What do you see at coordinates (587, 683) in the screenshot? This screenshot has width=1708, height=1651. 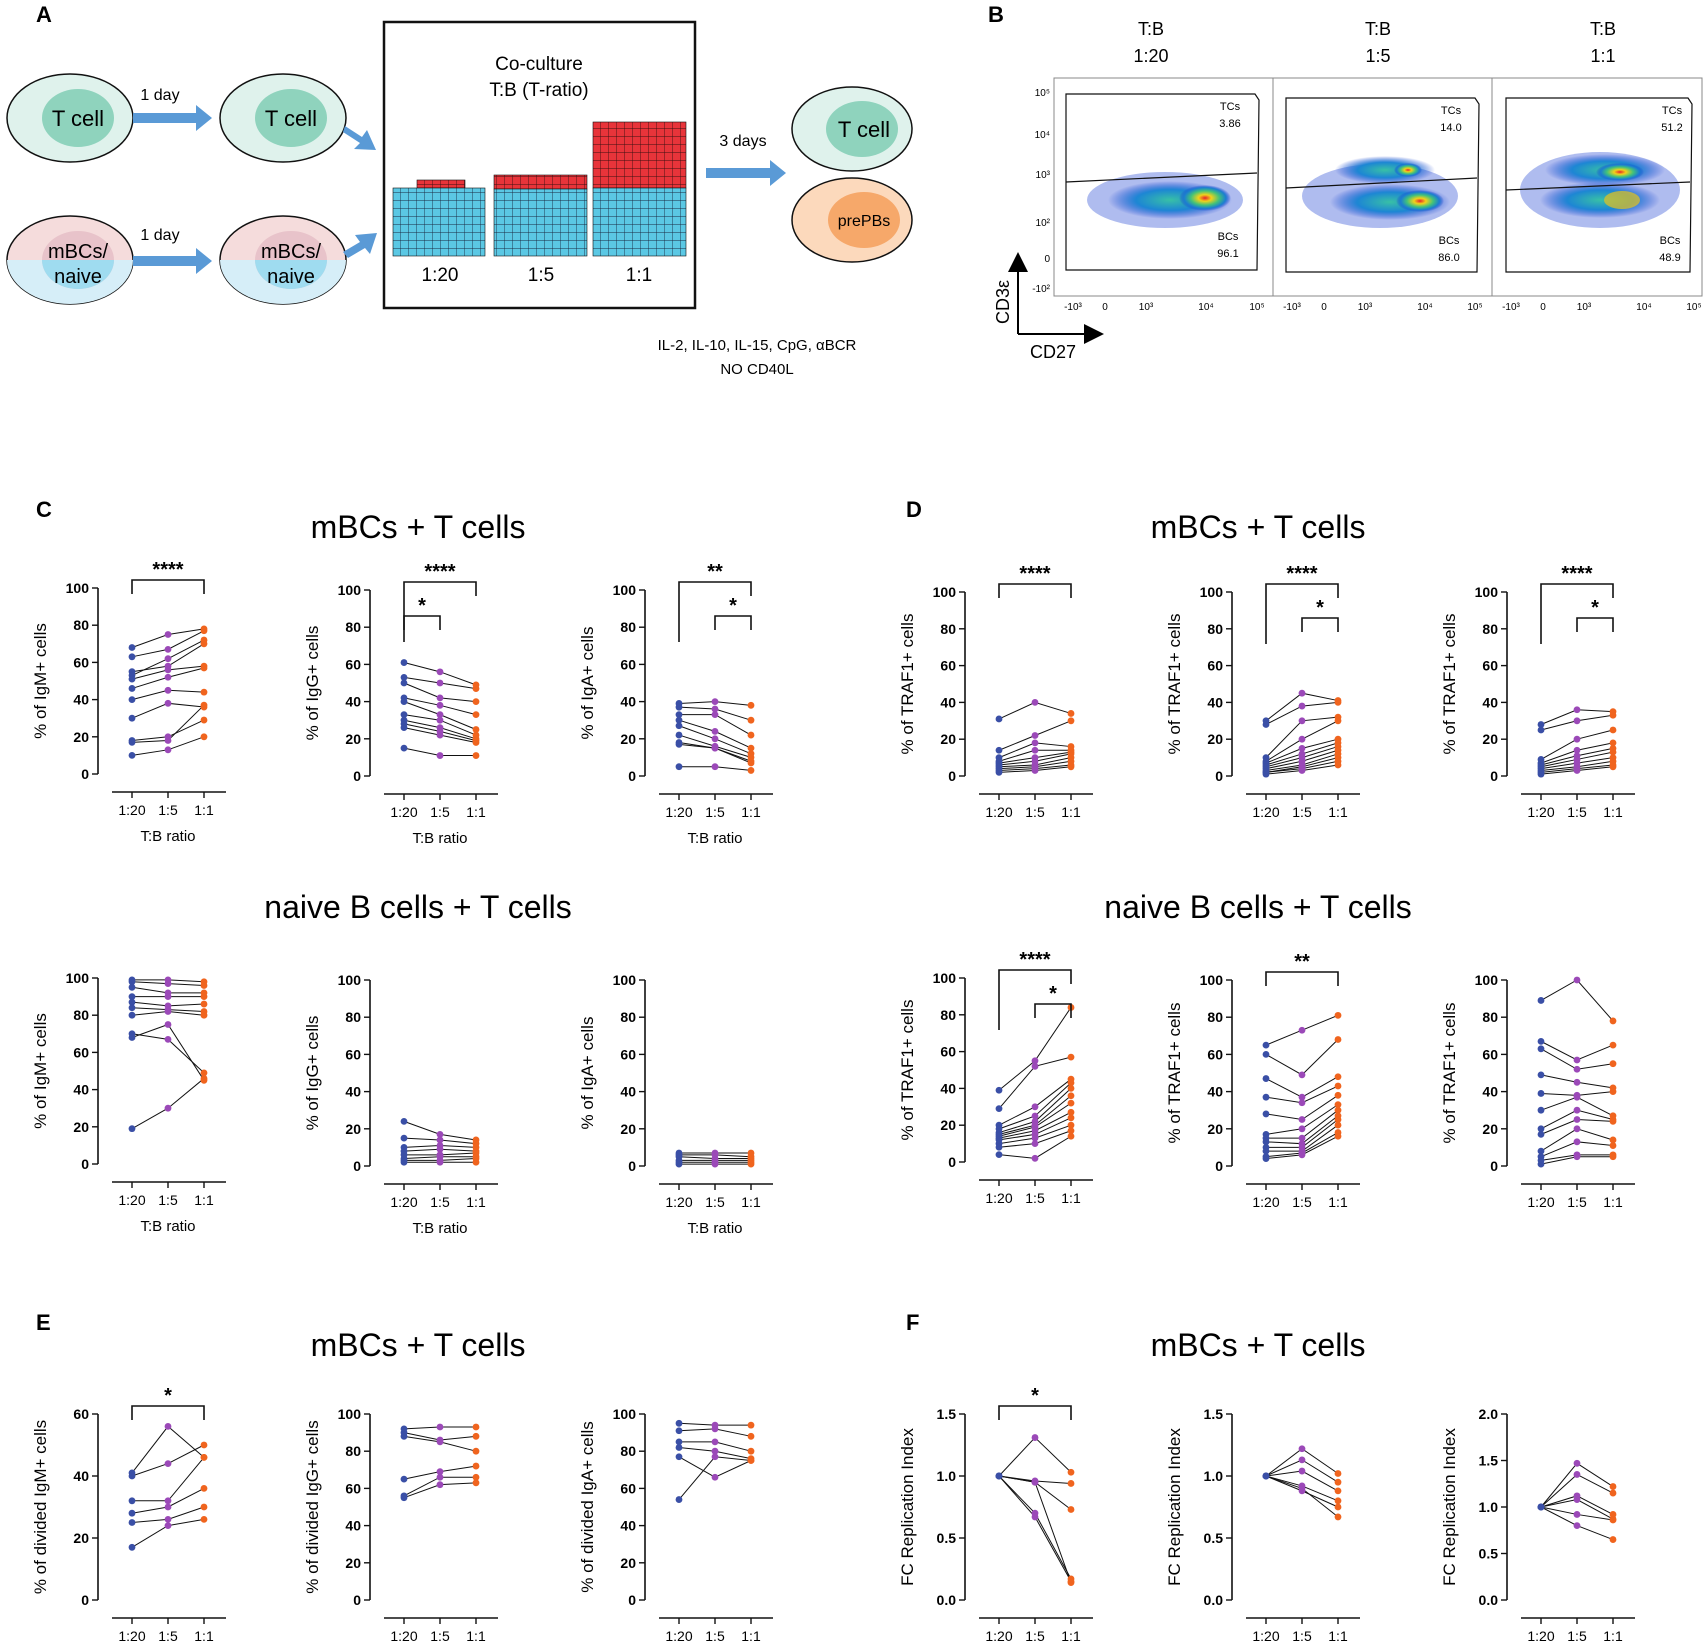 I see `y-axis-label: % of IgA+ cells` at bounding box center [587, 683].